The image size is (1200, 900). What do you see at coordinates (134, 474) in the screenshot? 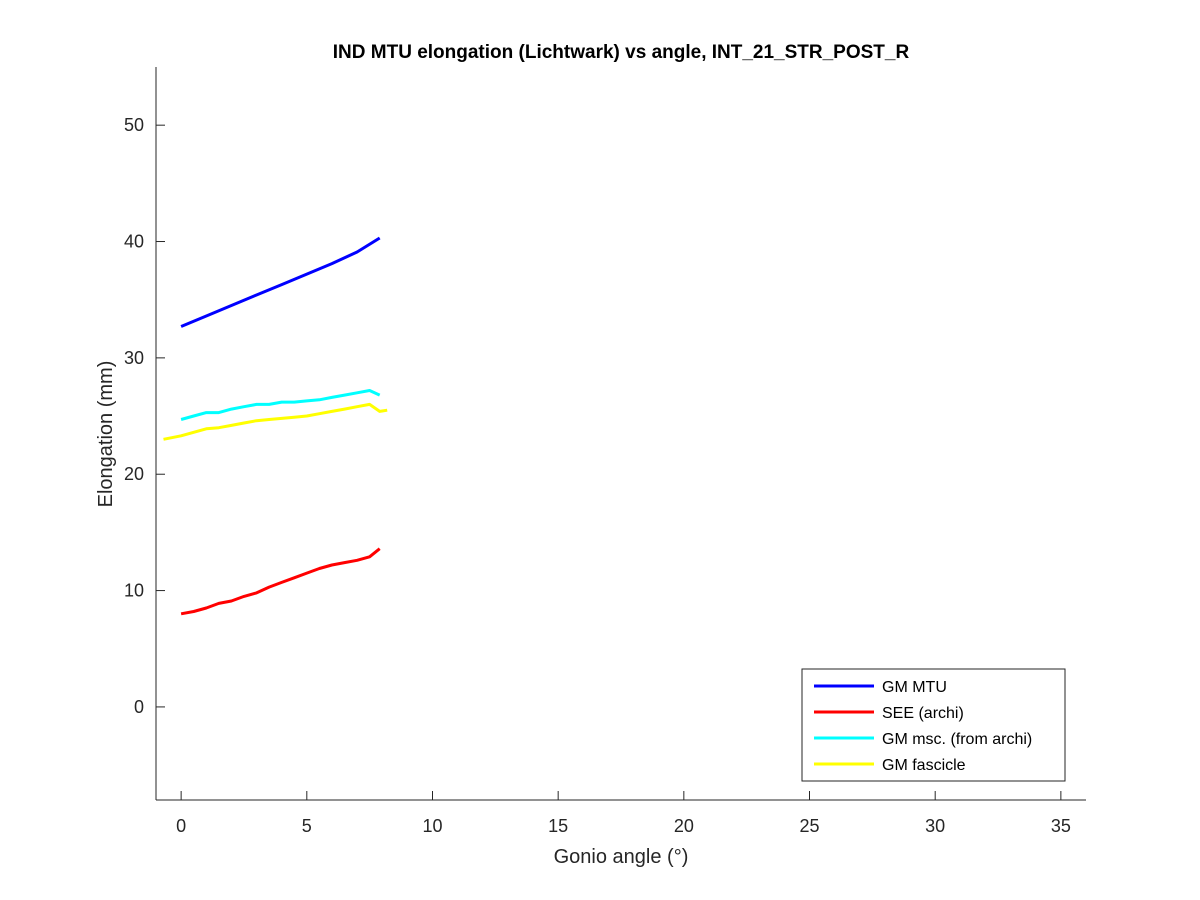
I see `y-tick-label: 20` at bounding box center [134, 474].